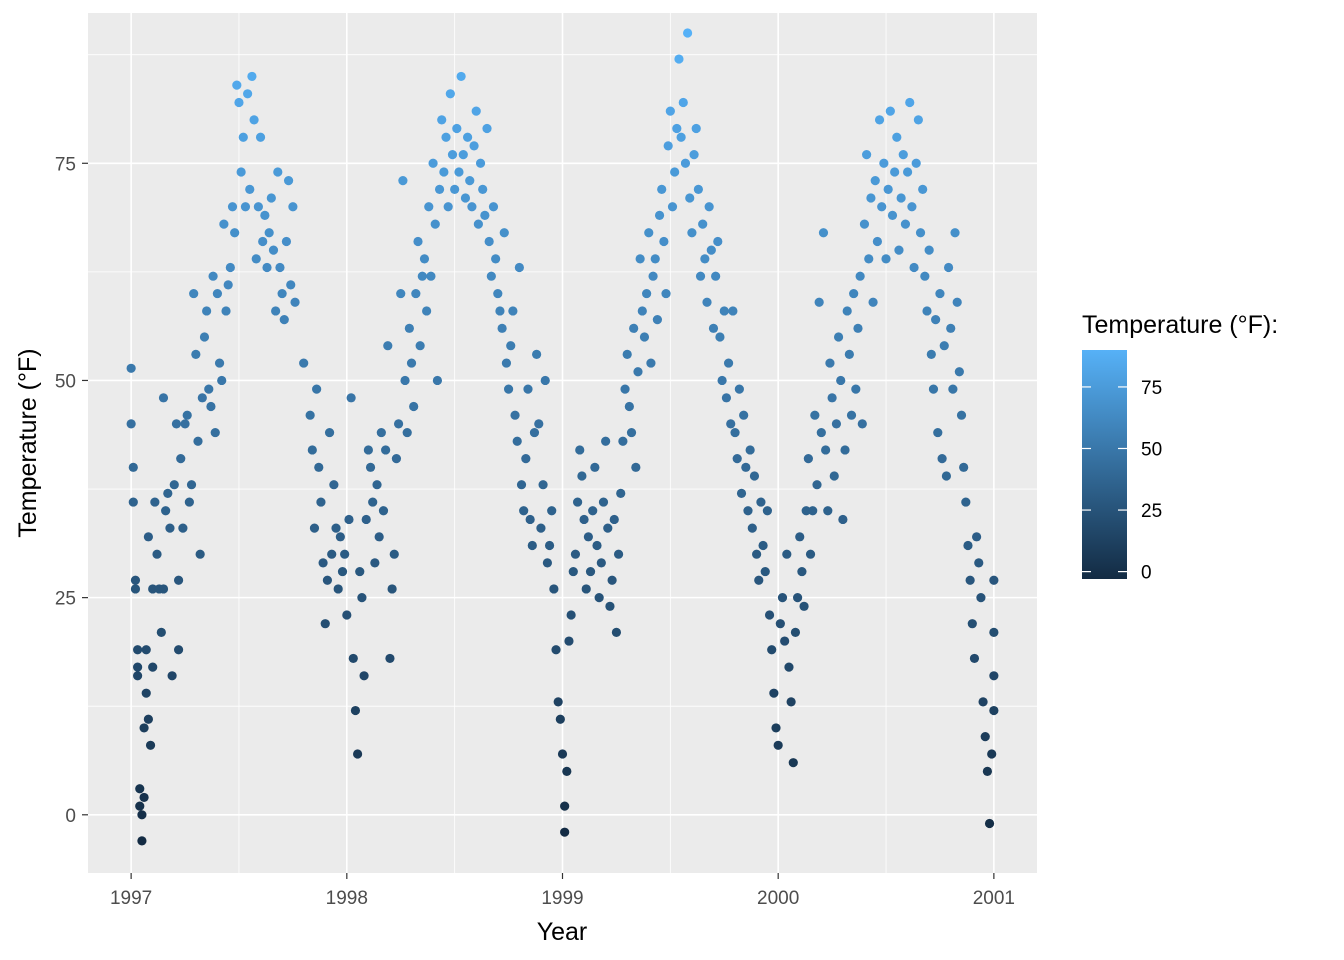 This screenshot has width=1344, height=960. What do you see at coordinates (1104, 464) in the screenshot?
I see `legend-colorbar` at bounding box center [1104, 464].